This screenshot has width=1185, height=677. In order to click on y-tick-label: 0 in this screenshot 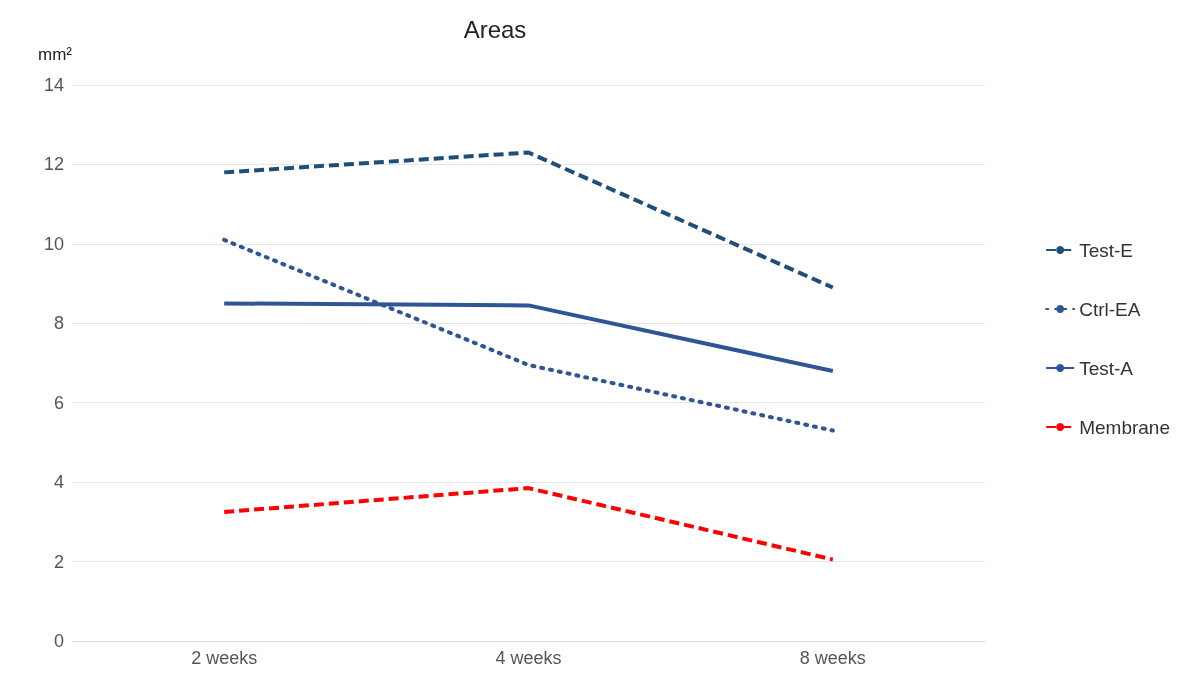, I will do `click(58, 641)`.